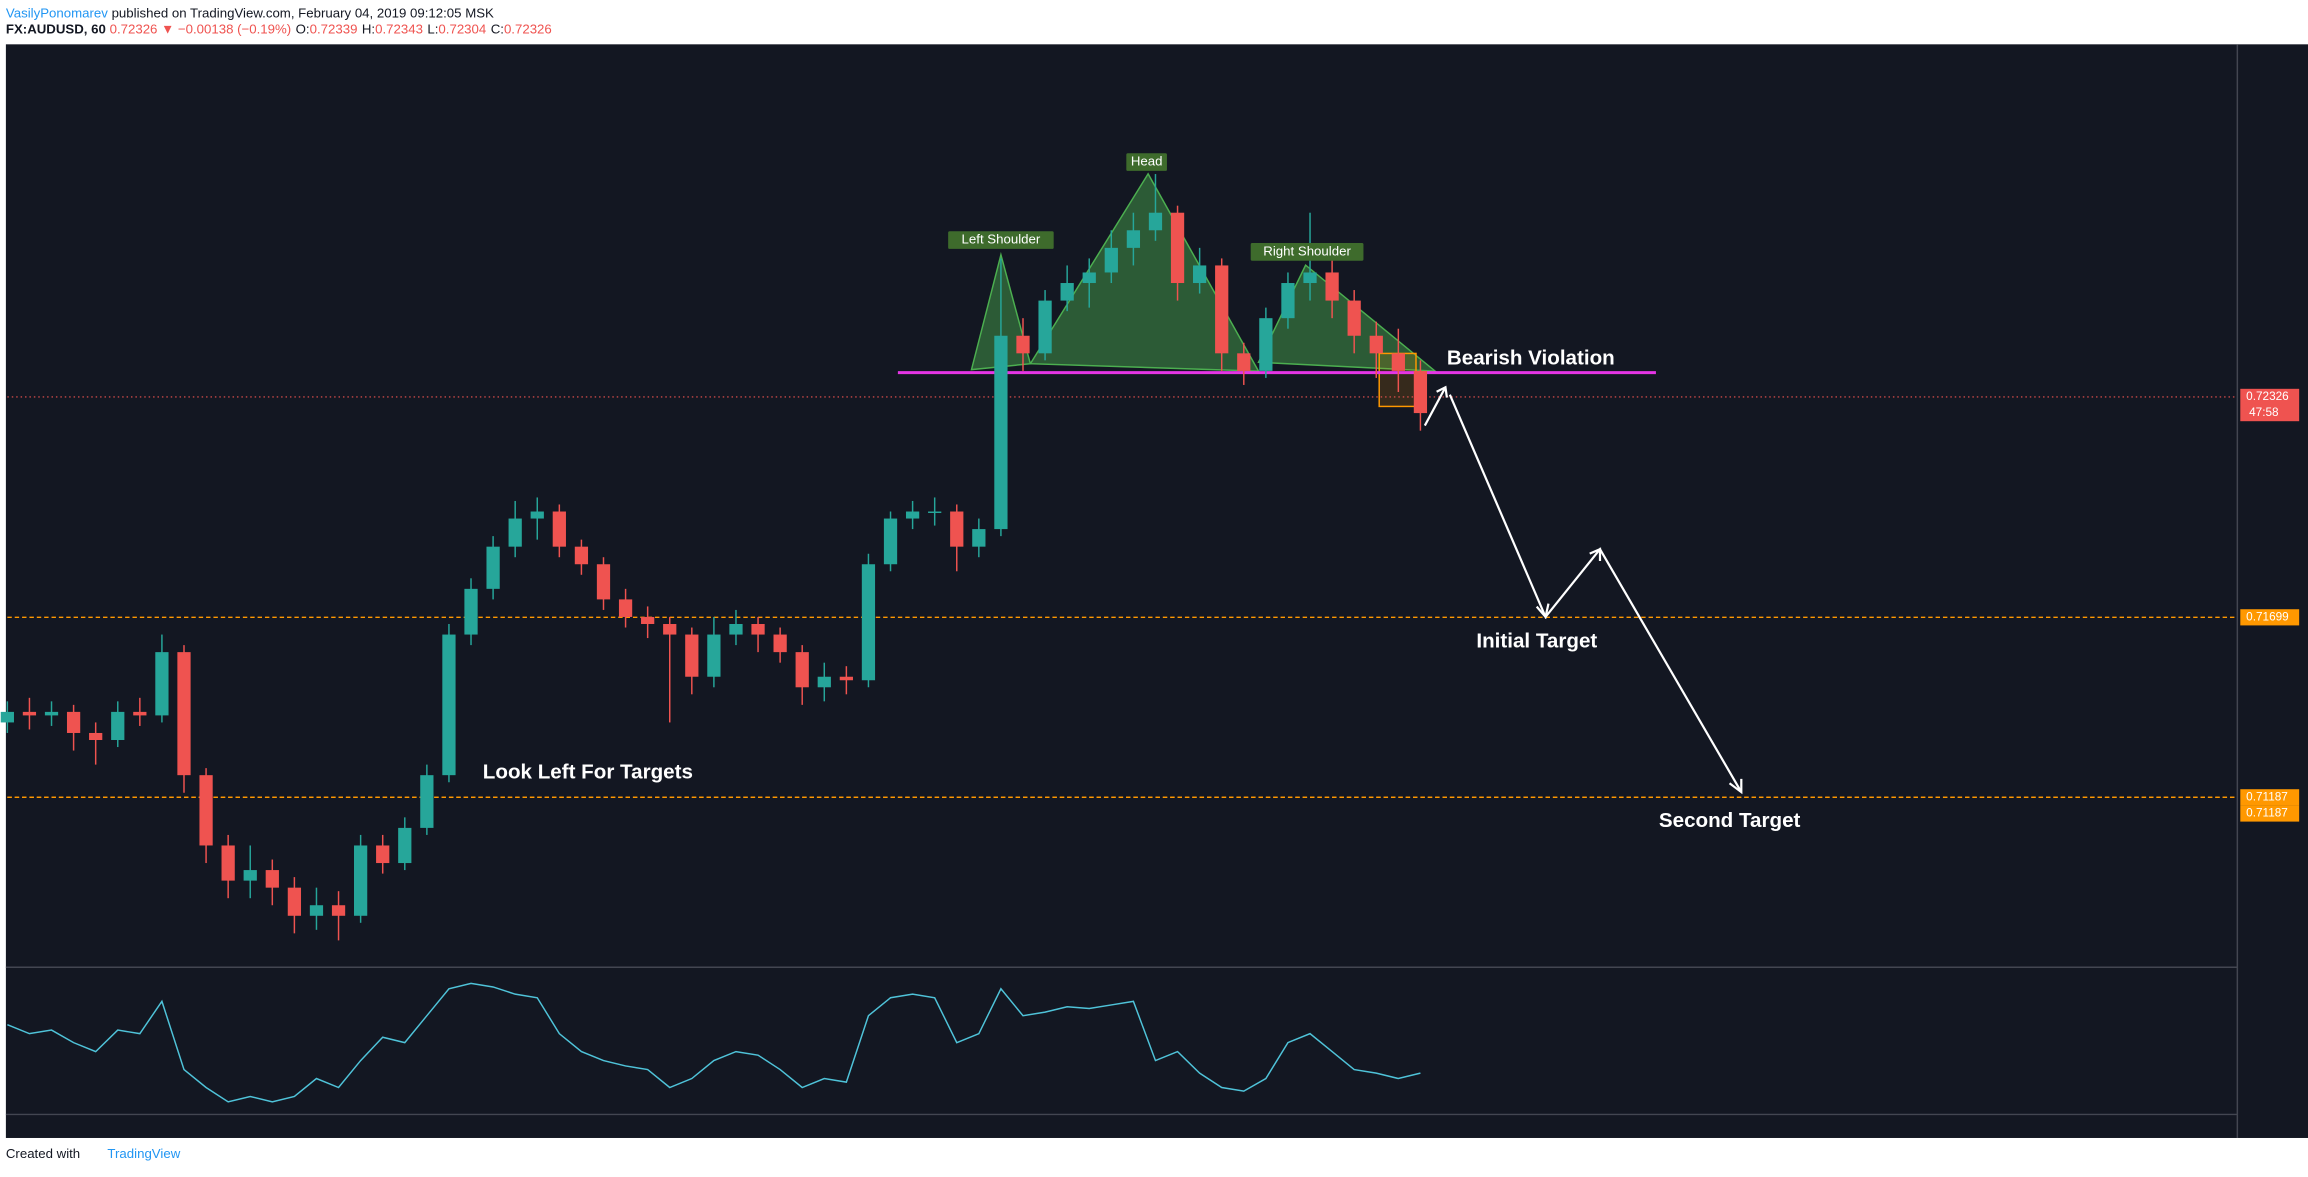  I want to click on annotation: Initial Target, so click(1536, 640).